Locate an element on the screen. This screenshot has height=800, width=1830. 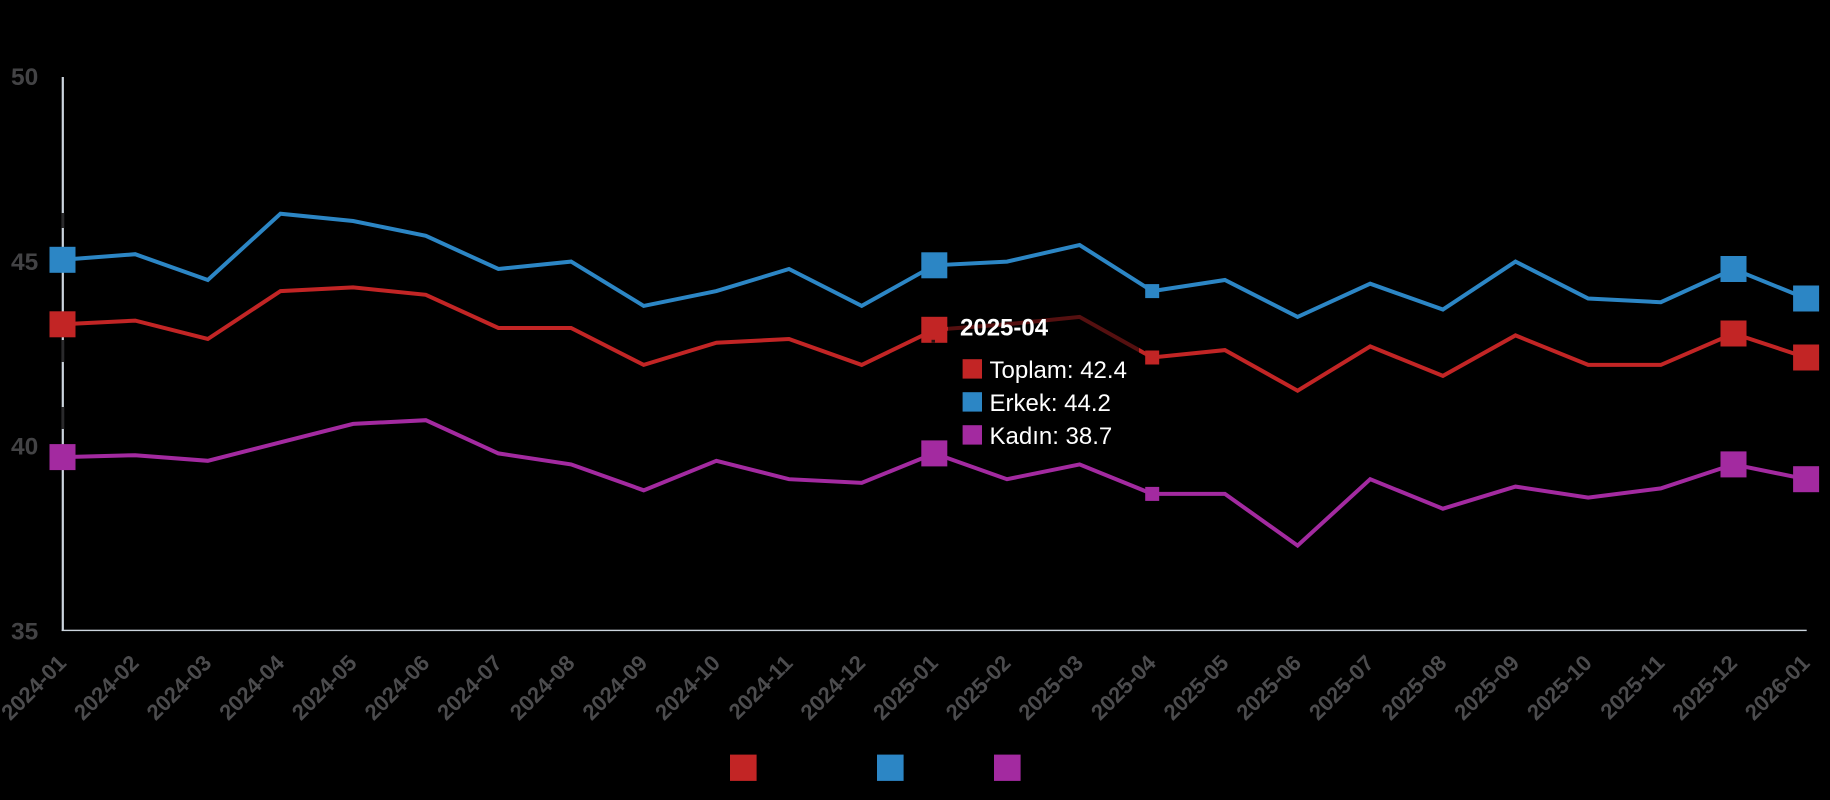
svg-text: Toplam: 42.4 is located at coordinates (1058, 370).